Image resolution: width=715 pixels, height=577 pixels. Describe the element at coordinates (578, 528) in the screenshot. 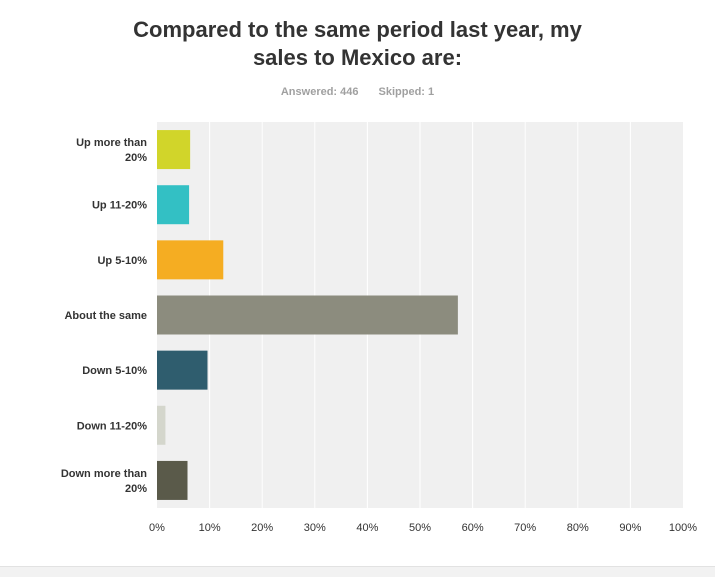

I see `x-tick-label: 80%` at that location.